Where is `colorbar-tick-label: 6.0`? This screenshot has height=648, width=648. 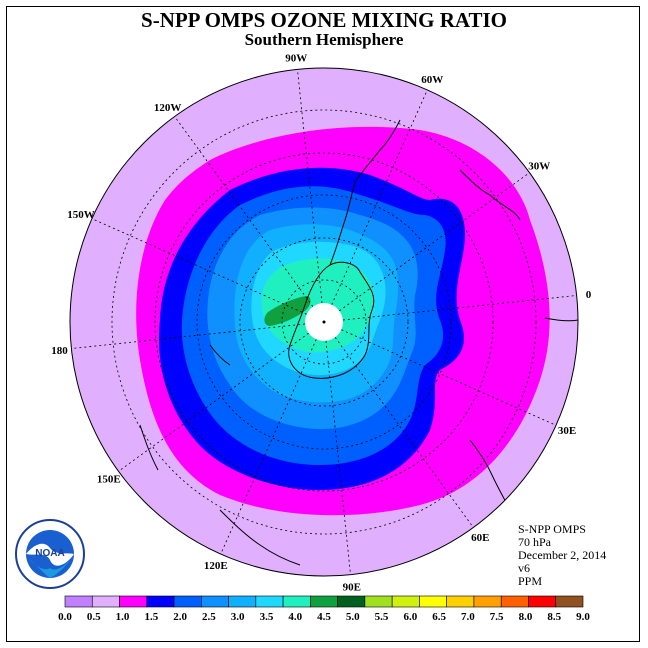
colorbar-tick-label: 6.0 is located at coordinates (410, 617).